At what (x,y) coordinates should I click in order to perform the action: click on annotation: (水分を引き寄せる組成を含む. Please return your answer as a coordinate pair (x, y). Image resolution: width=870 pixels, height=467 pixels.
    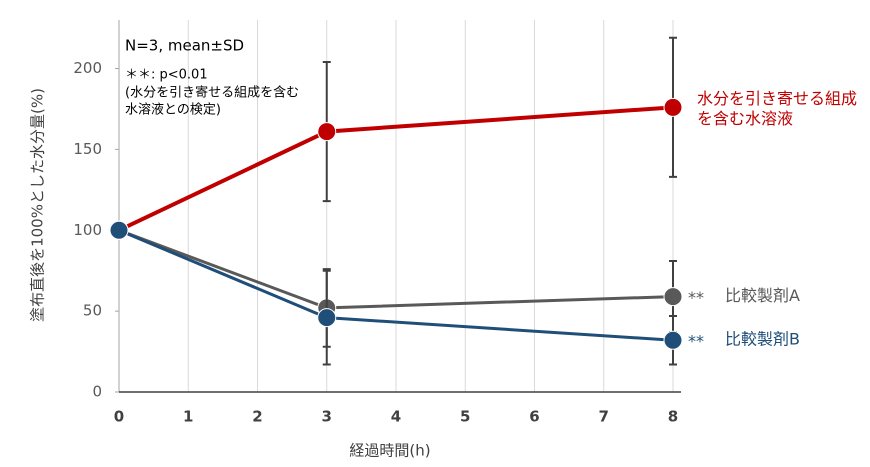
    Looking at the image, I should click on (212, 93).